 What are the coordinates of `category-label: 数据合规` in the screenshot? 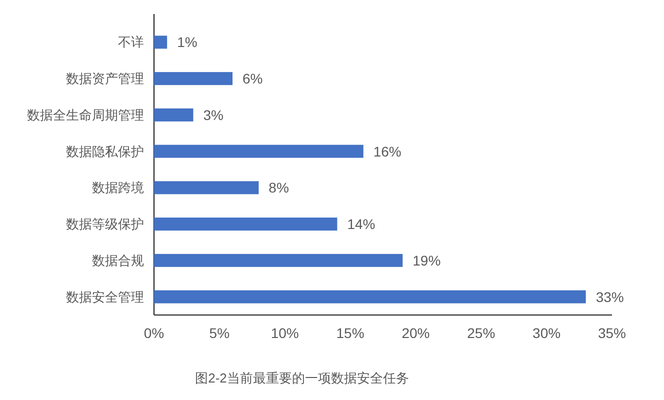 It's located at (118, 260).